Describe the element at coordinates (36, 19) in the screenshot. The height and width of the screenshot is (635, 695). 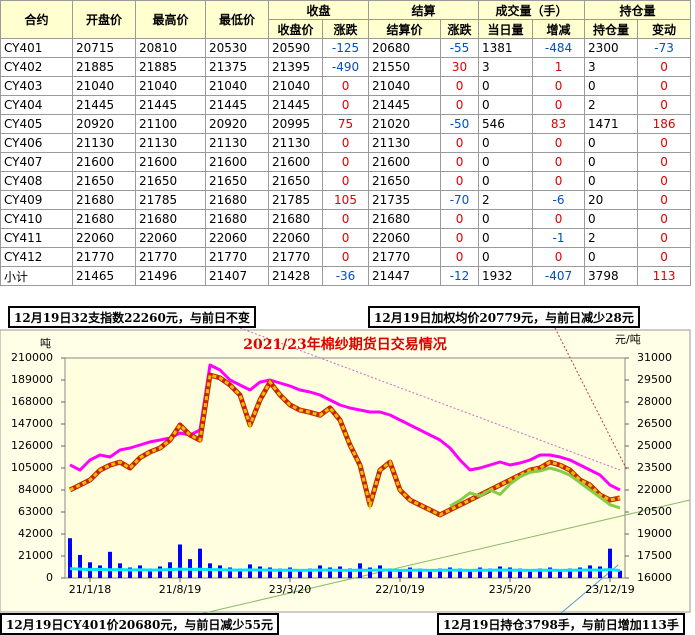
I see `header-cell: 合约` at that location.